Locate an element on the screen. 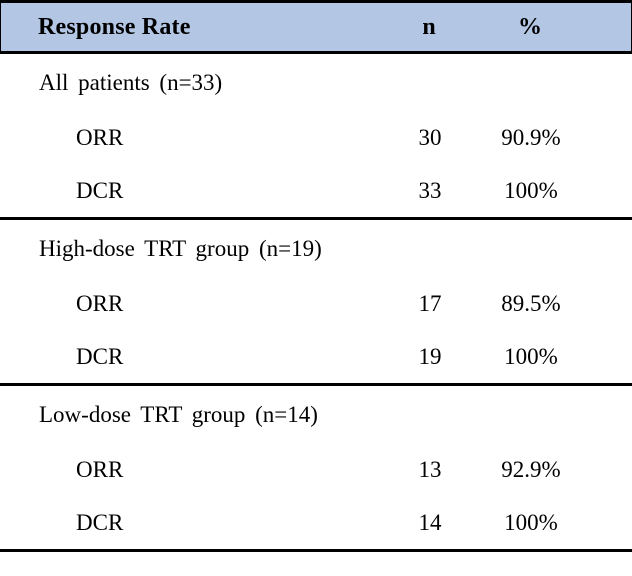 The height and width of the screenshot is (576, 632). n-value: 19 is located at coordinates (430, 356).